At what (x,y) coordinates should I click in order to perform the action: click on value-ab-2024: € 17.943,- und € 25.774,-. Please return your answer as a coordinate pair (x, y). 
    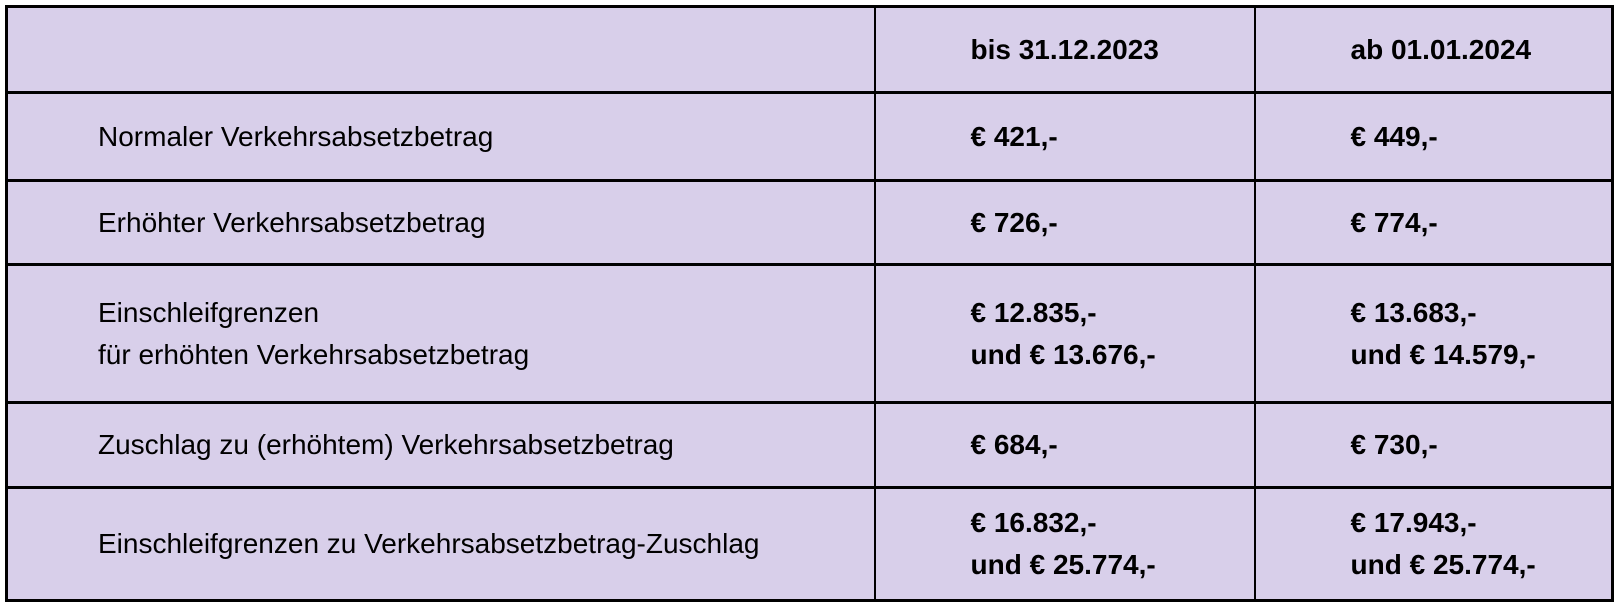
    Looking at the image, I should click on (1433, 544).